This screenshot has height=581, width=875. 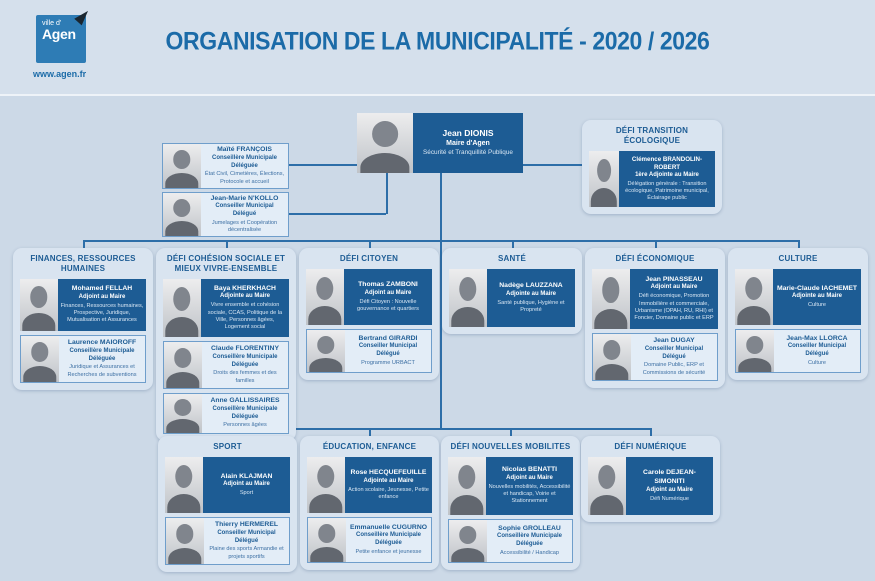 What do you see at coordinates (59, 34) in the screenshot?
I see `logo-text-main: Agen` at bounding box center [59, 34].